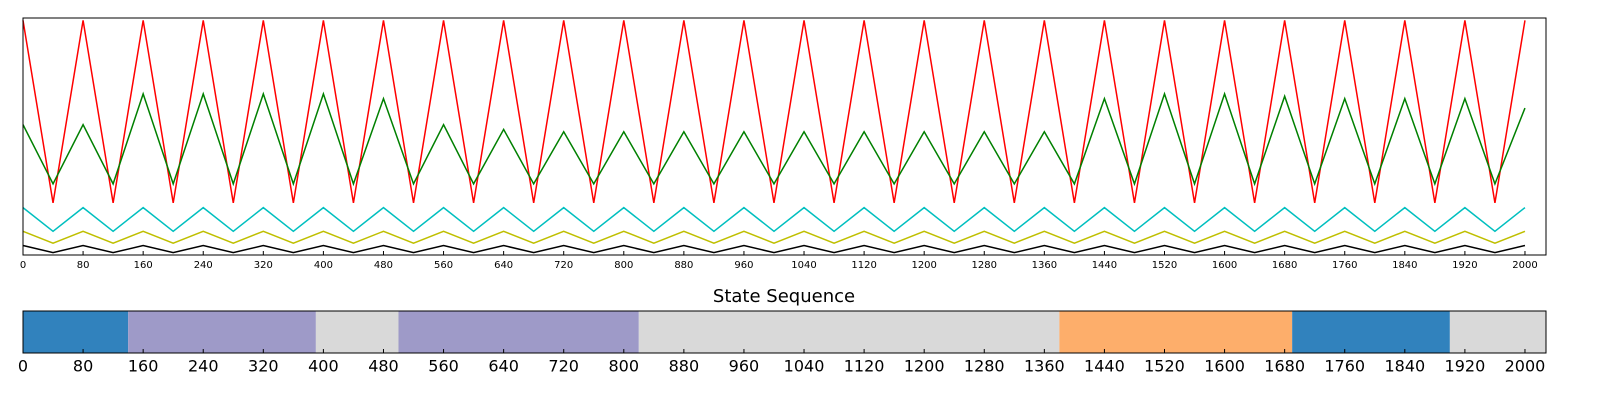 The height and width of the screenshot is (400, 1600). What do you see at coordinates (784, 296) in the screenshot?
I see `chart-title: State Sequence` at bounding box center [784, 296].